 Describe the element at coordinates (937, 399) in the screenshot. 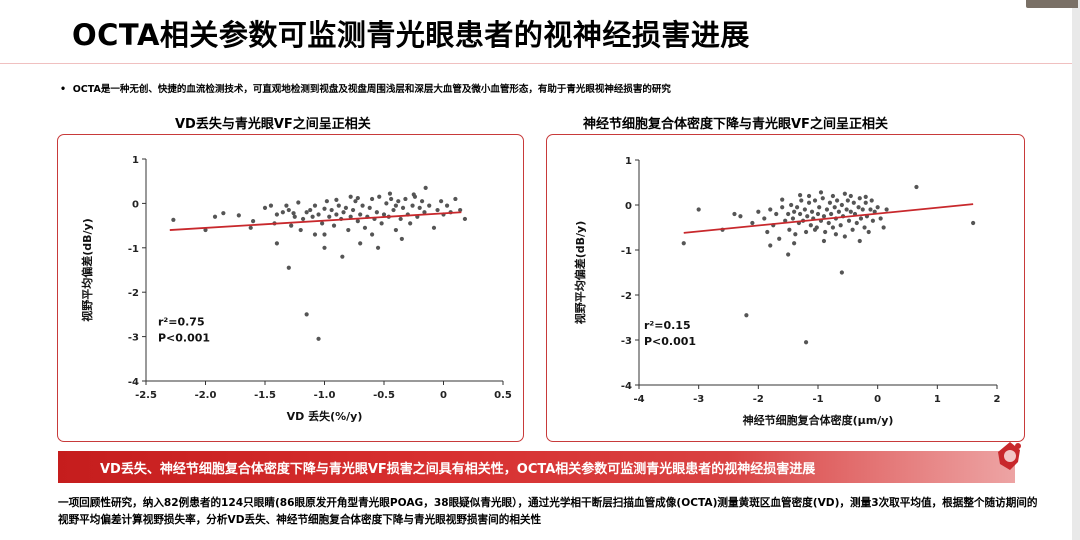

I see `x-tick-label: 1` at that location.